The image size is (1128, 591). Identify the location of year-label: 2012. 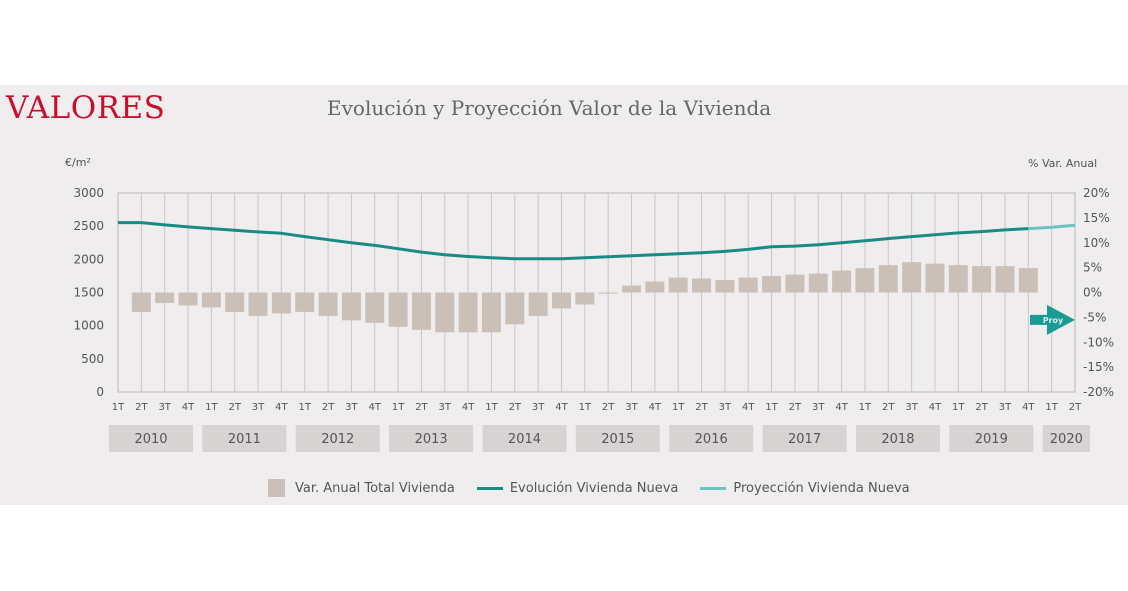
(337, 439).